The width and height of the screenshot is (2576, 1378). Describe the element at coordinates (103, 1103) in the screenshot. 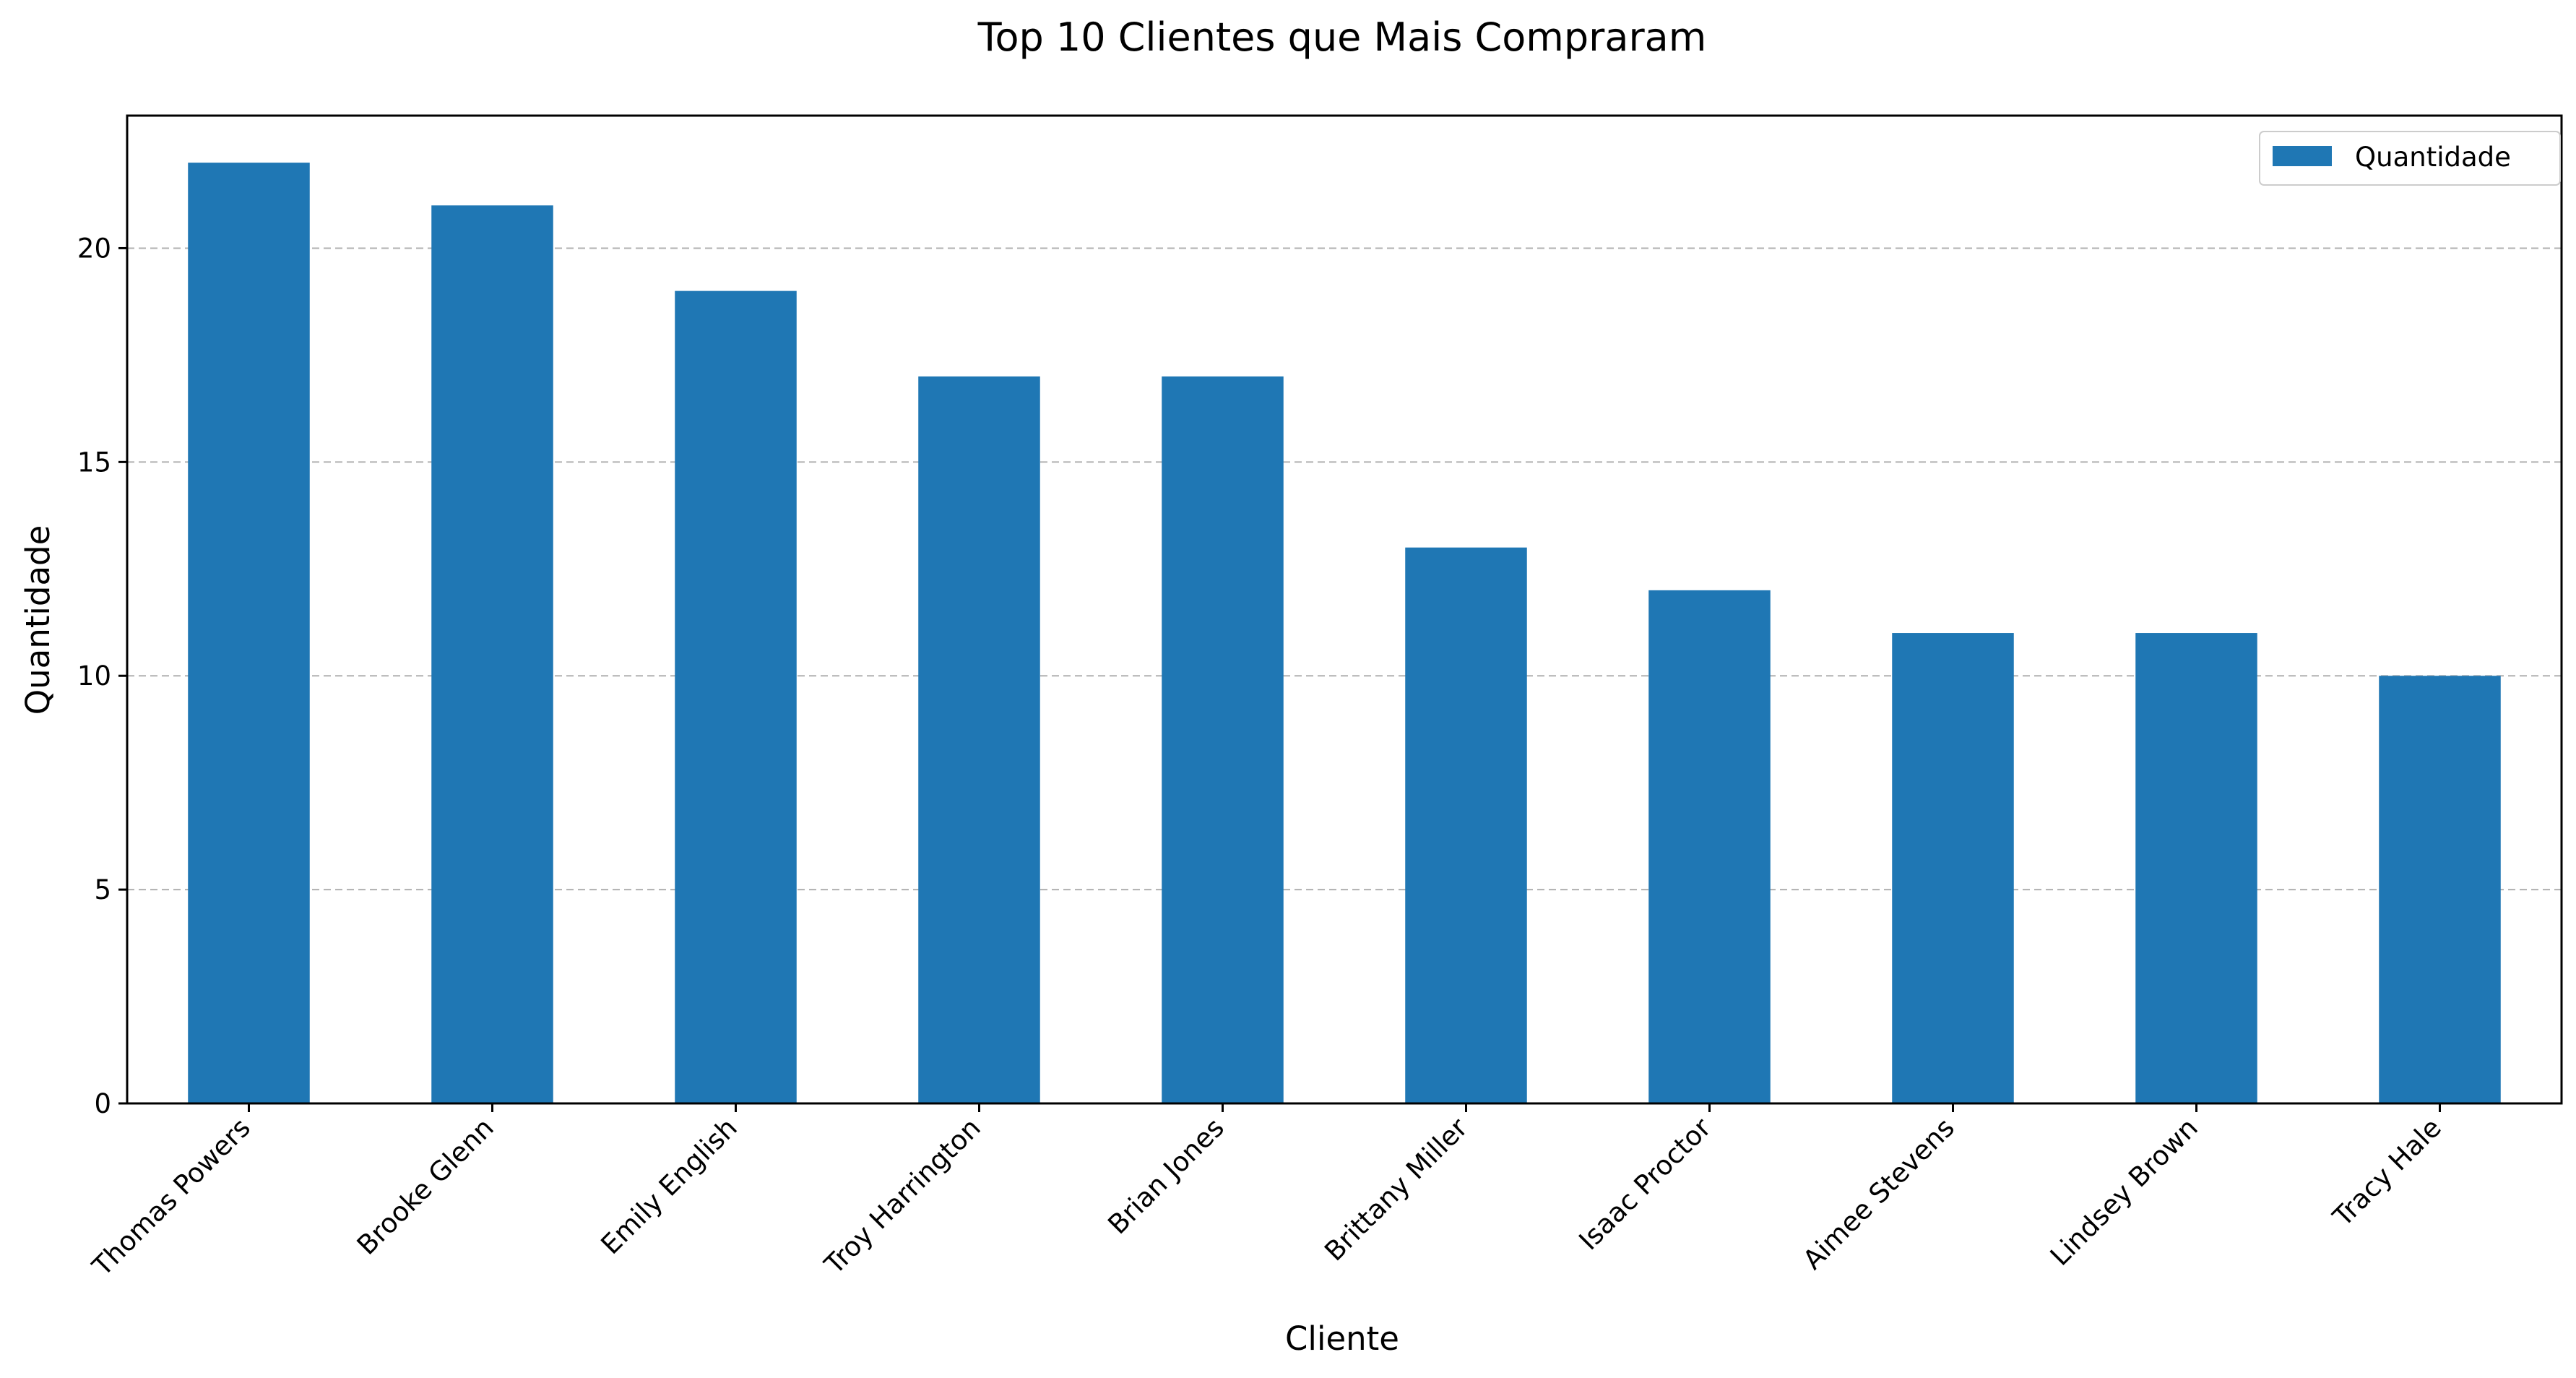

I see `y-tick-label-0: 0` at that location.